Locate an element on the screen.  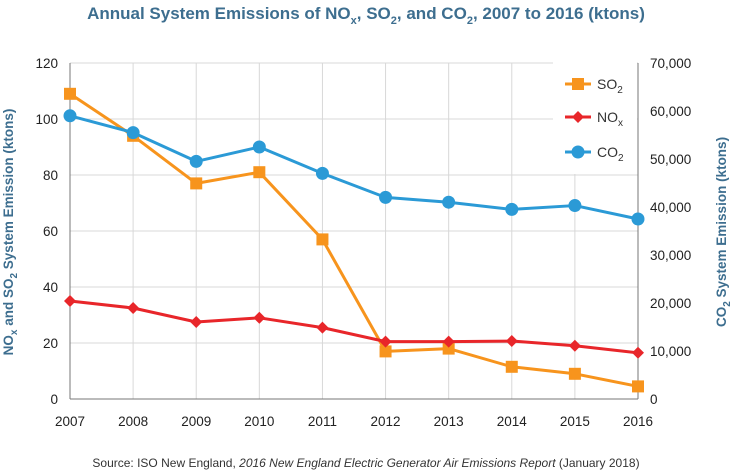
legend-so2-label: SO2 is located at coordinates (610, 86).